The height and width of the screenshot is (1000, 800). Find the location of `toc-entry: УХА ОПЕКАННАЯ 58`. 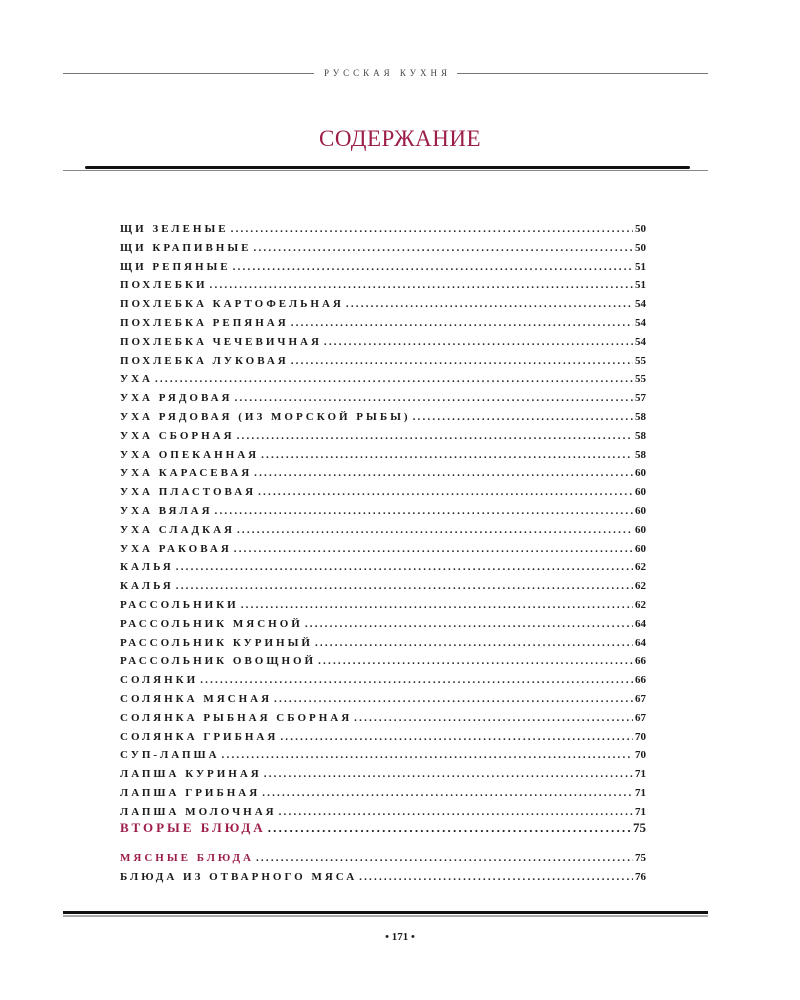

toc-entry: УХА ОПЕКАННАЯ 58 is located at coordinates (383, 458).